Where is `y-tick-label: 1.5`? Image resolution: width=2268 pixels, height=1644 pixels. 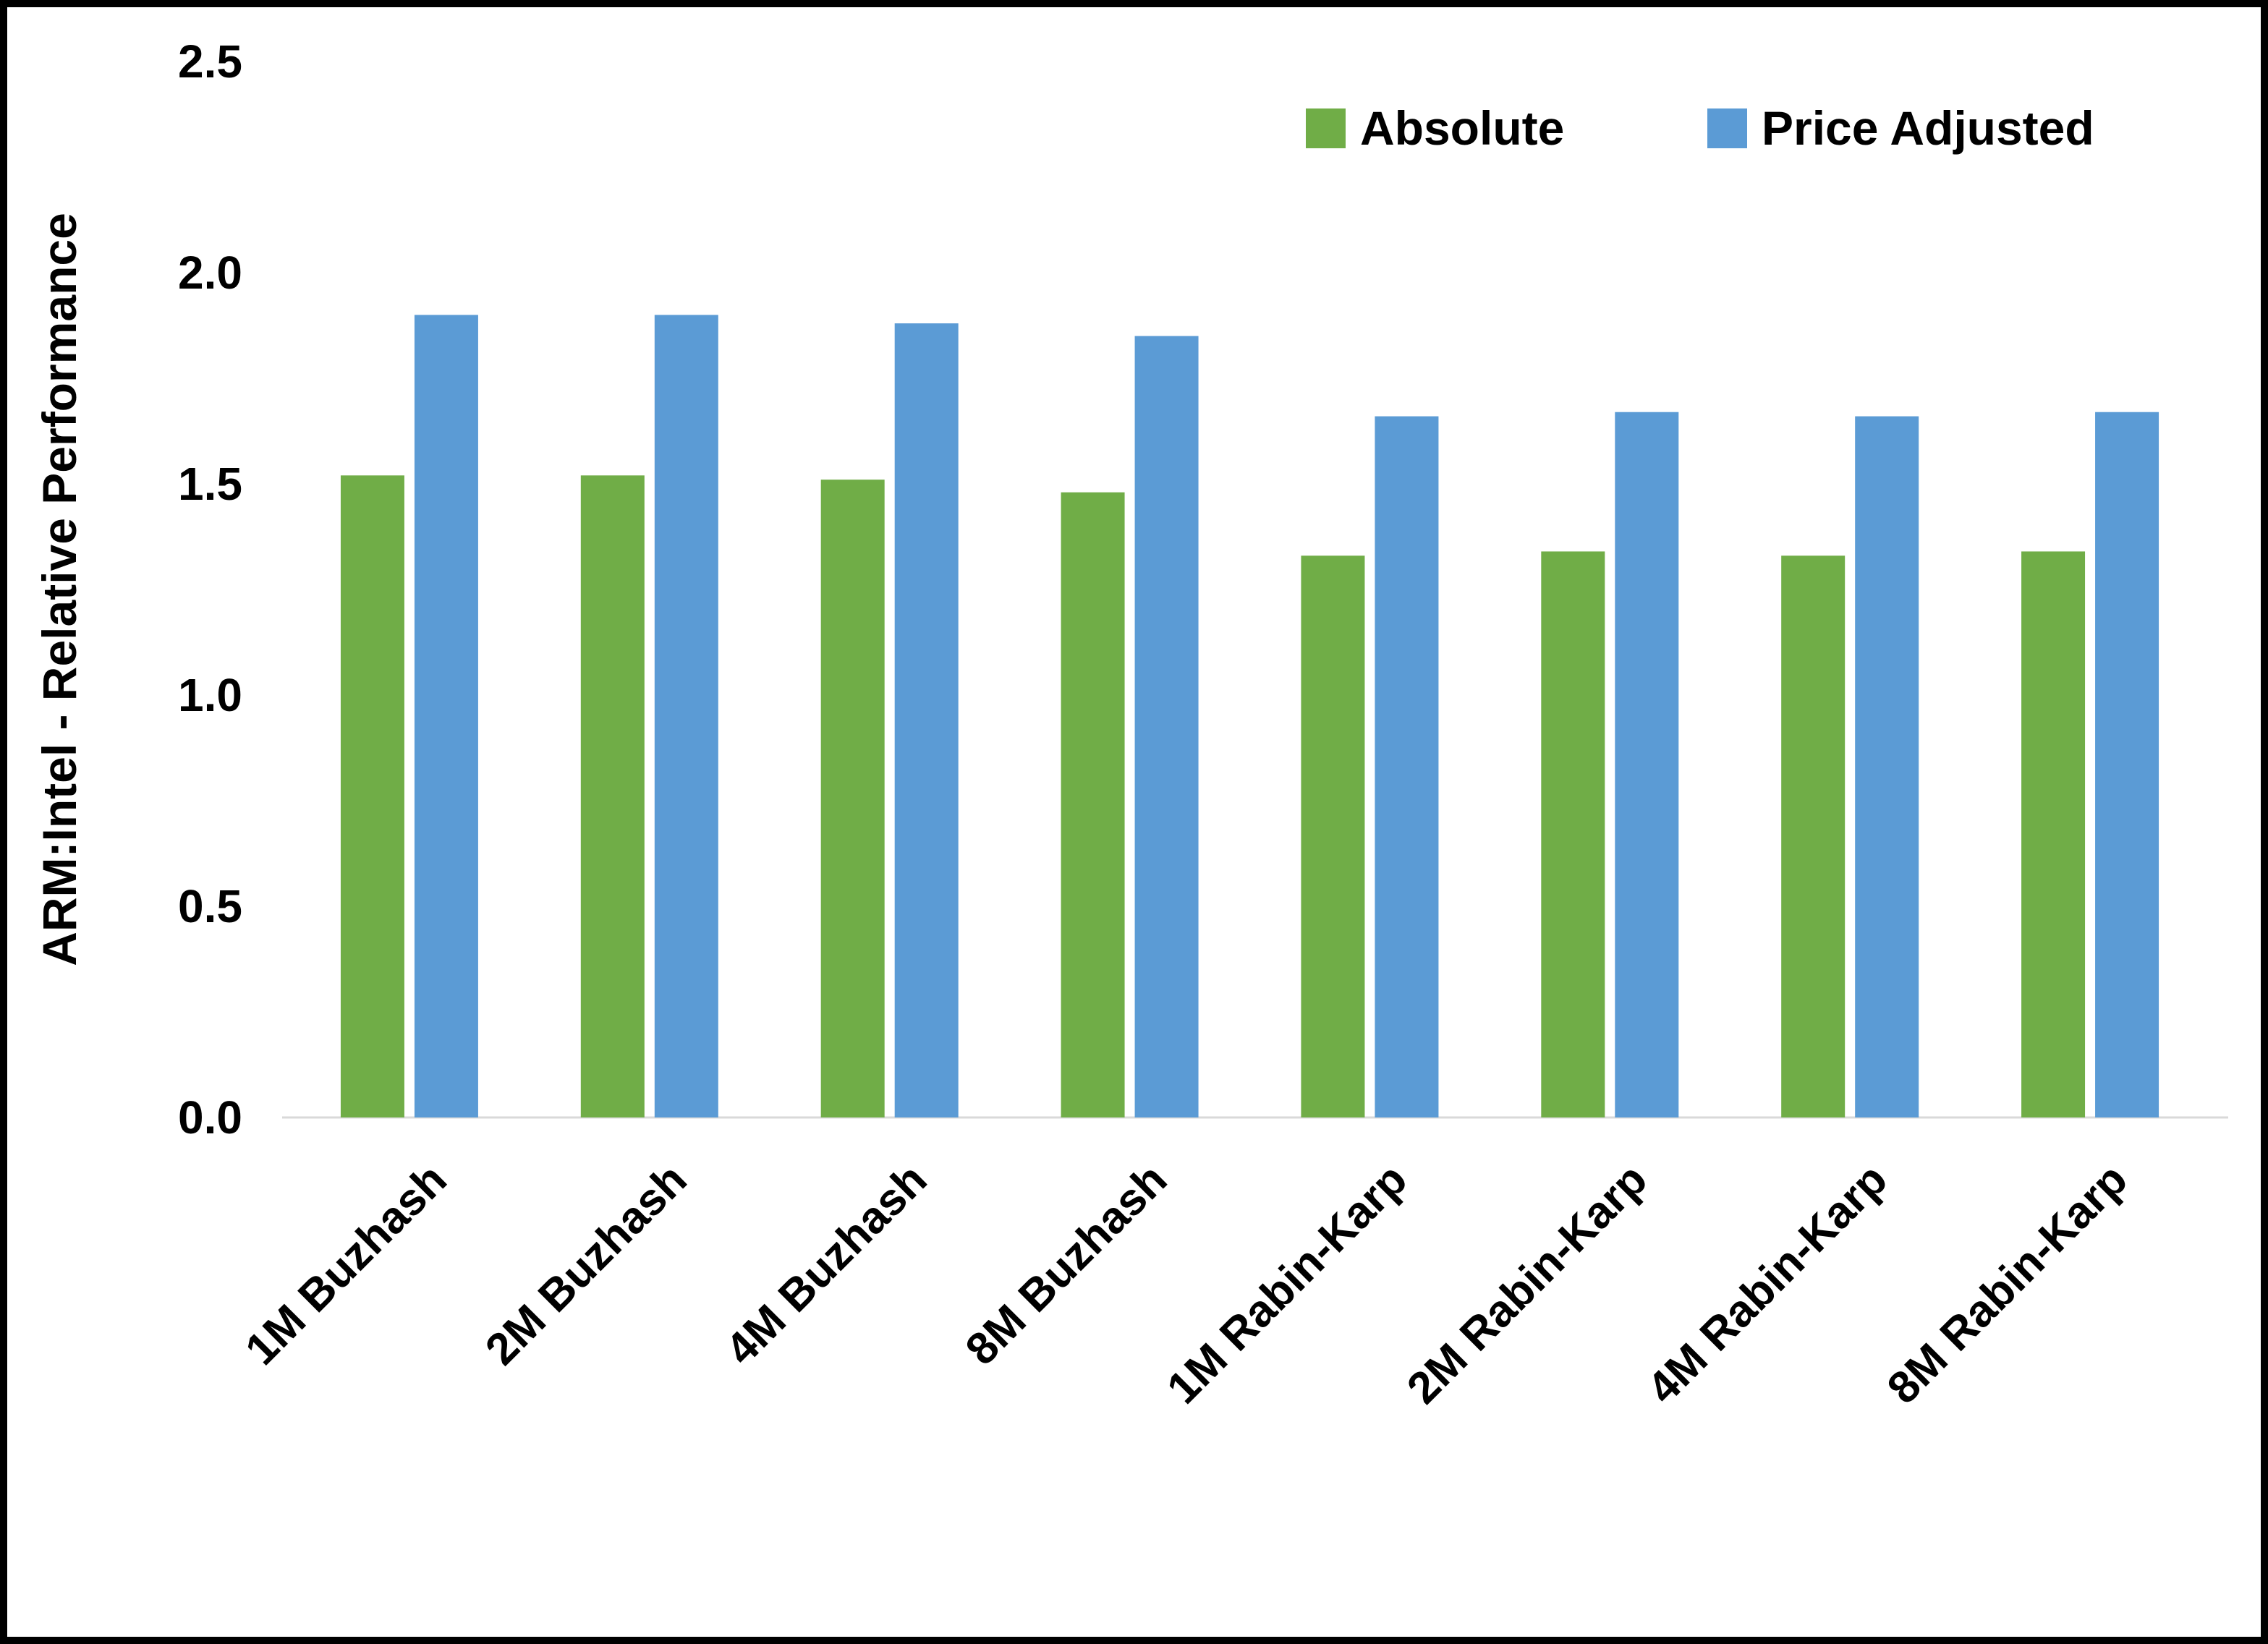
y-tick-label: 1.5 is located at coordinates (210, 484).